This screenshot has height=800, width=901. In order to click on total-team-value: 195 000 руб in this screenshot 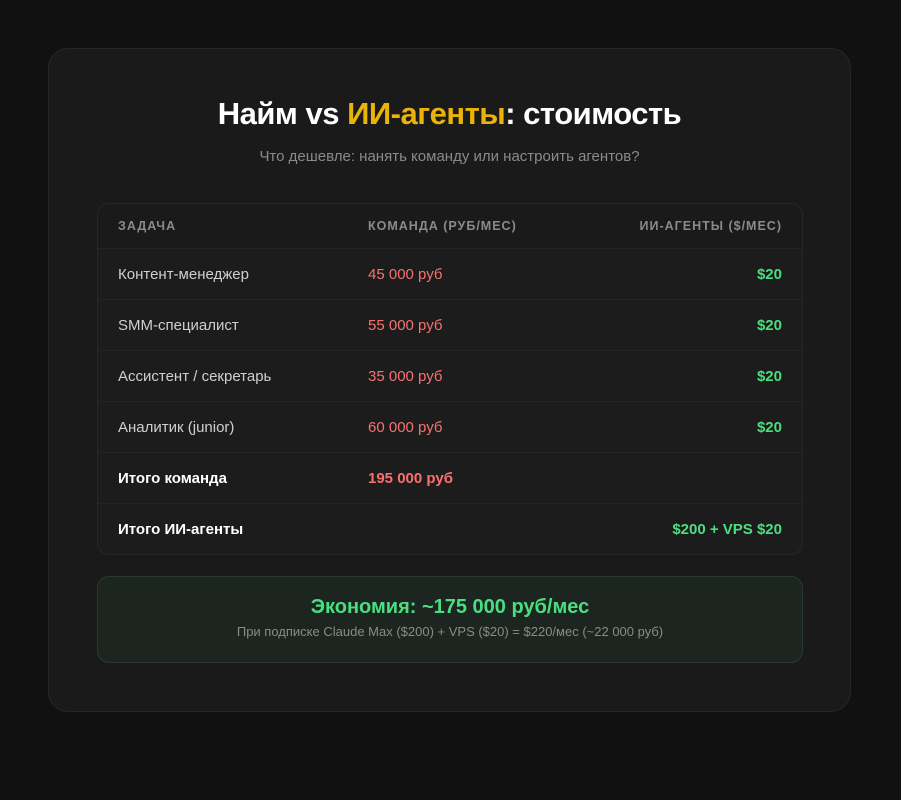, I will do `click(410, 478)`.